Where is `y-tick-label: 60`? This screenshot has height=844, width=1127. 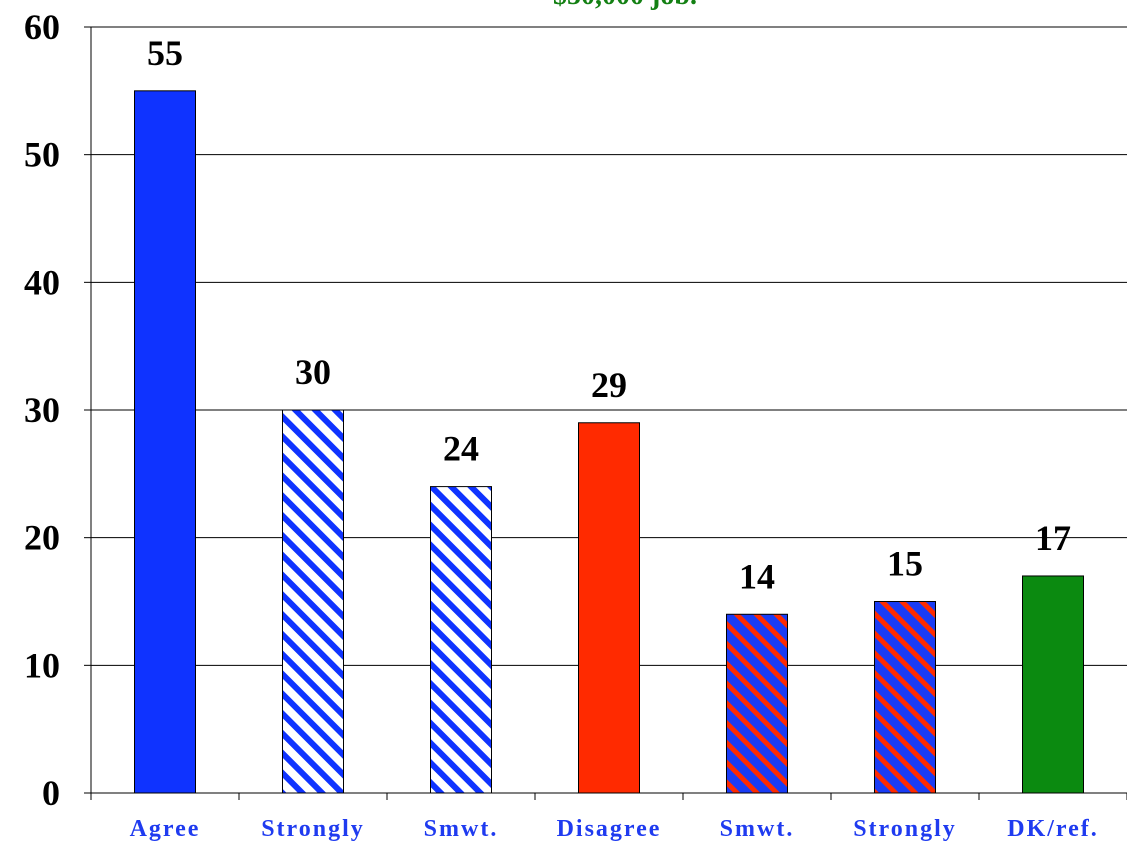 y-tick-label: 60 is located at coordinates (42, 27).